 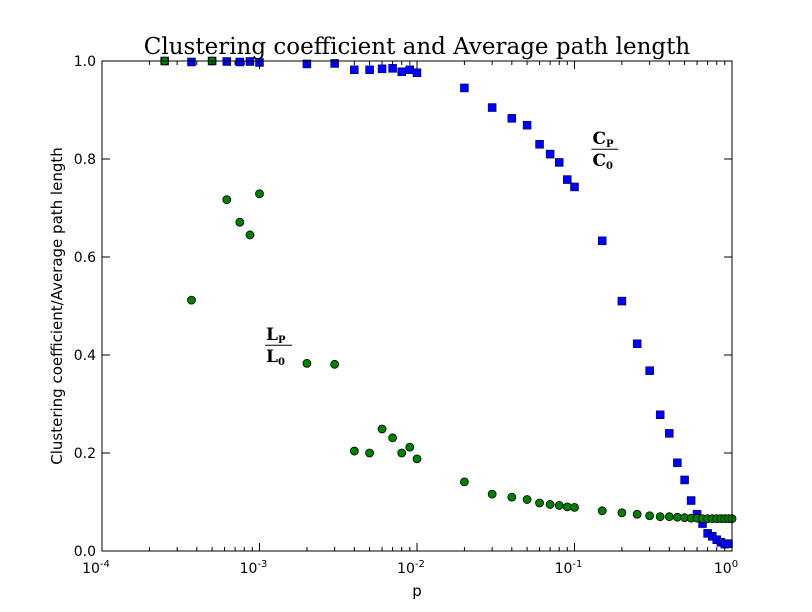 What do you see at coordinates (254, 568) in the screenshot?
I see `x-tick-label: 10⁻³` at bounding box center [254, 568].